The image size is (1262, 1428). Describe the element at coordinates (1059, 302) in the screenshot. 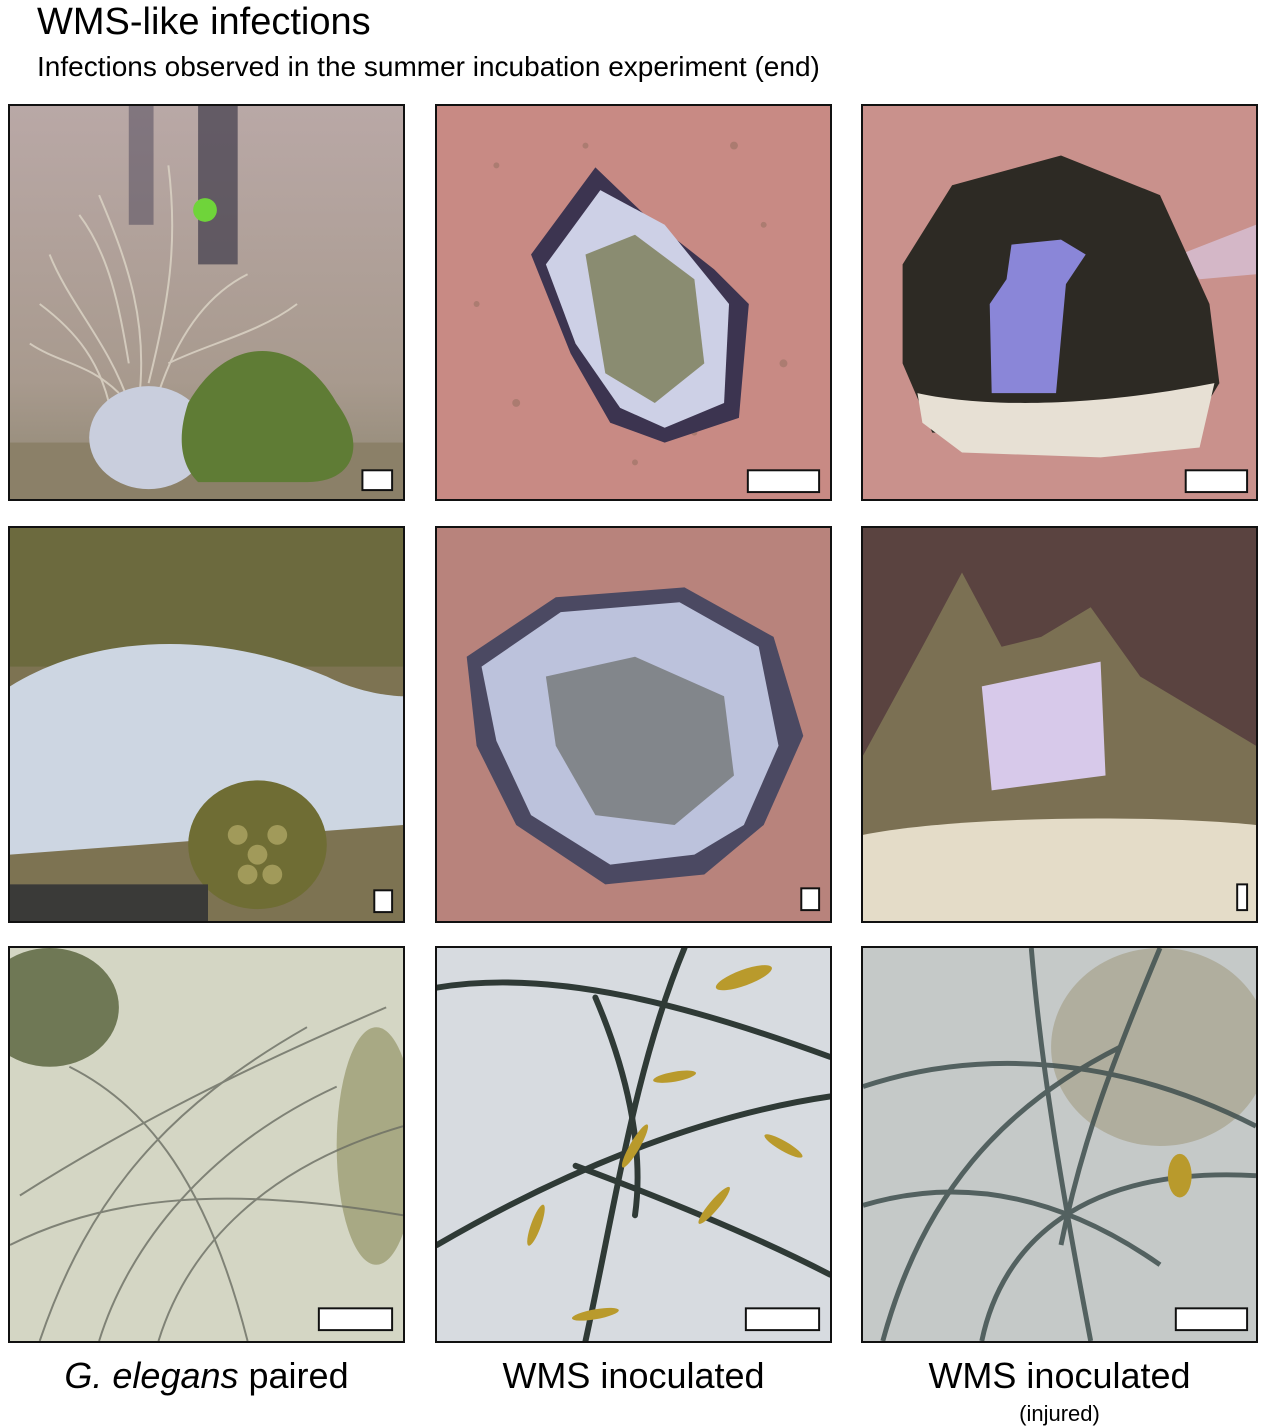

I see `photo-panel-r1c3` at that location.